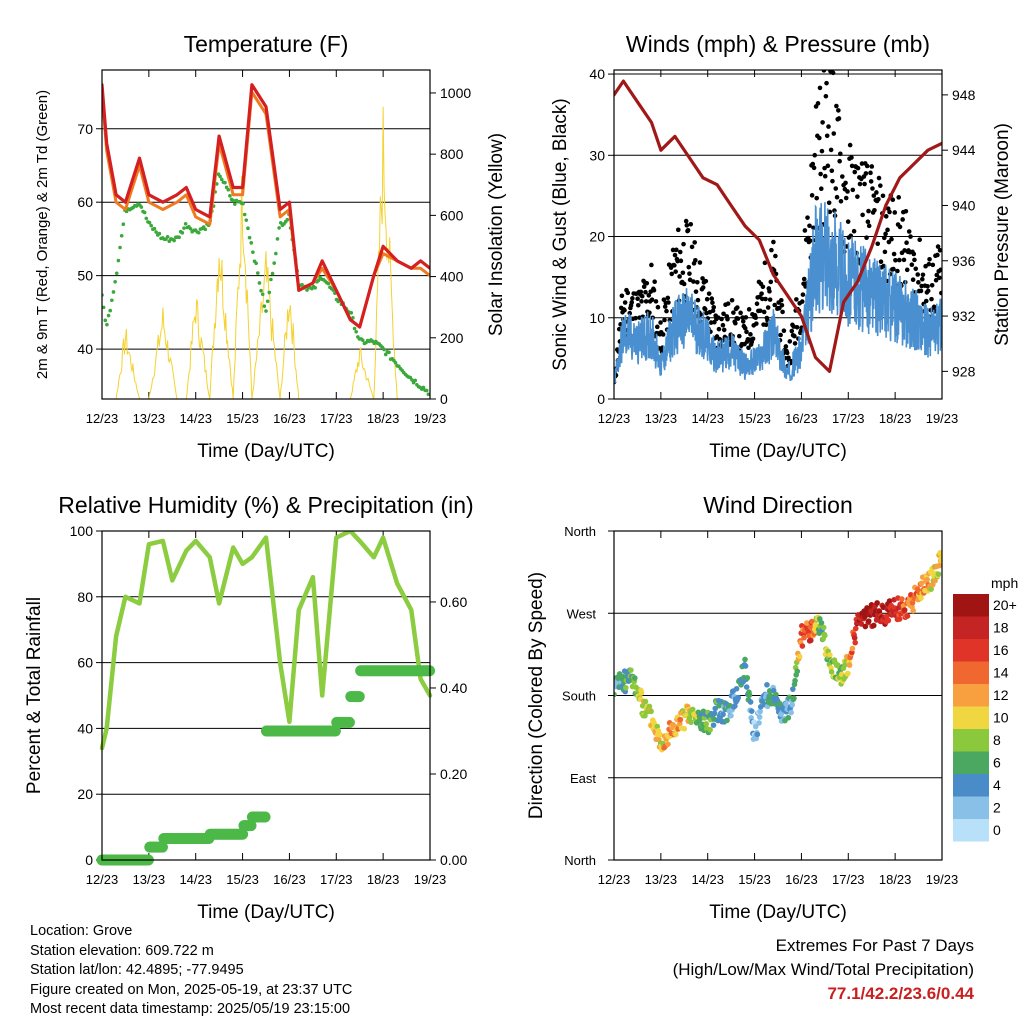 The image size is (1024, 1024). I want to click on y2-tick-label: 600, so click(452, 215).